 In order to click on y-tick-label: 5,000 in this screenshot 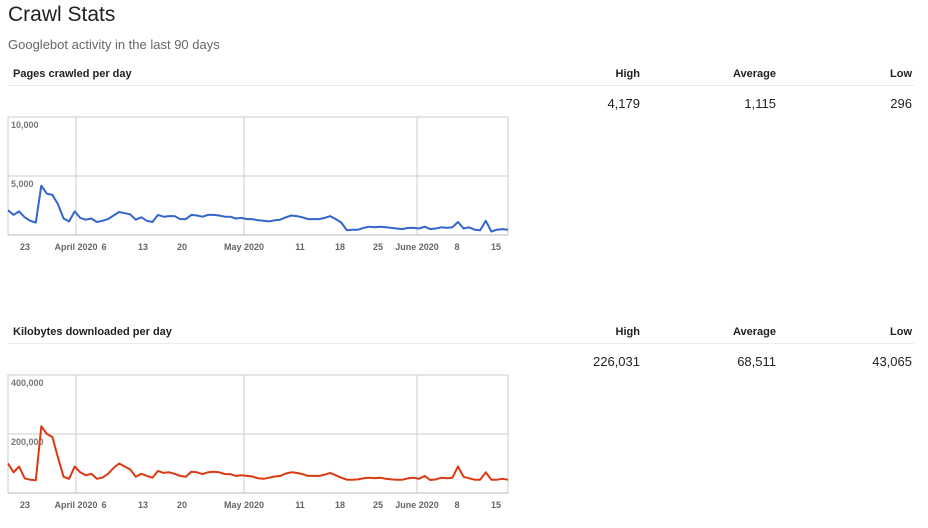, I will do `click(22, 184)`.